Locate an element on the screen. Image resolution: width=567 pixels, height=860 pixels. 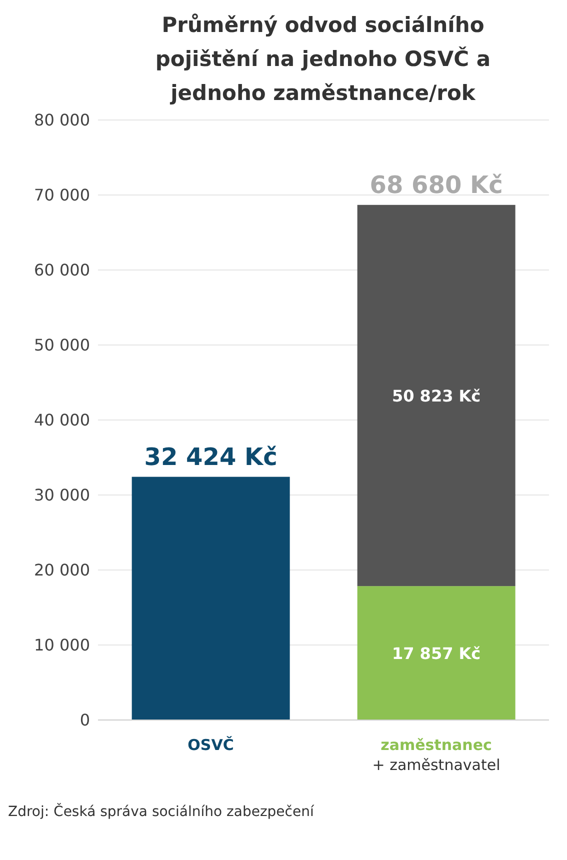
data-label: 17 857 Kč is located at coordinates (436, 654).